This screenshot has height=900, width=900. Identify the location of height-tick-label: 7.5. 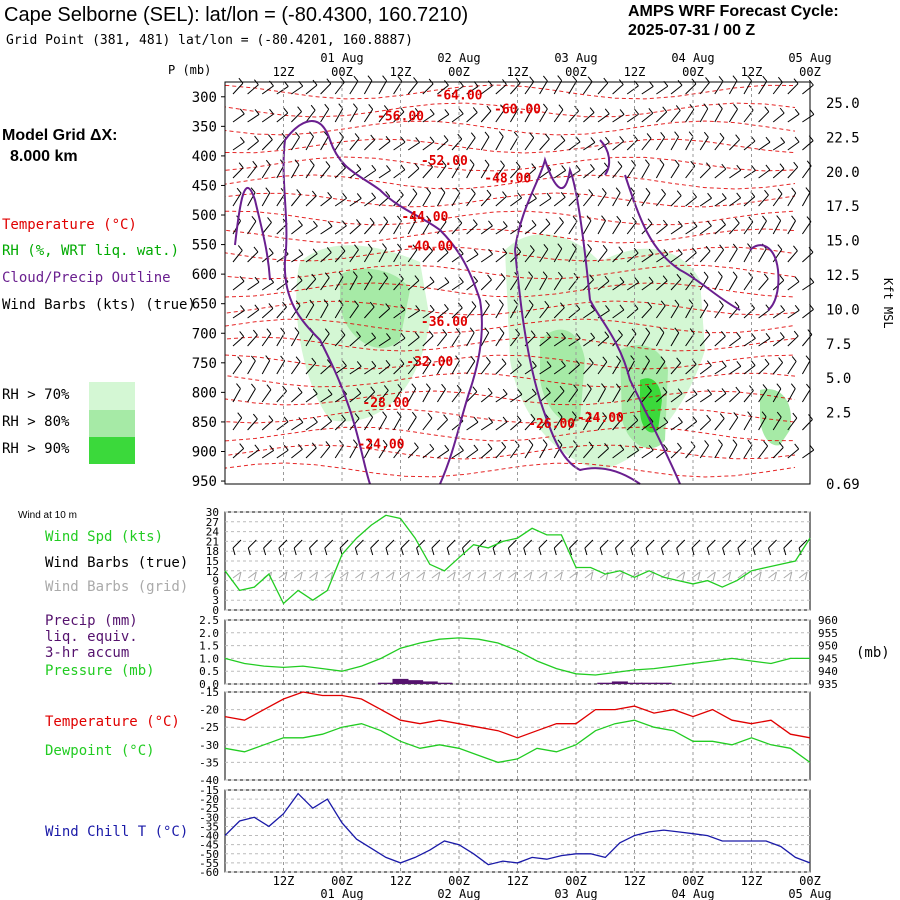
(838, 345).